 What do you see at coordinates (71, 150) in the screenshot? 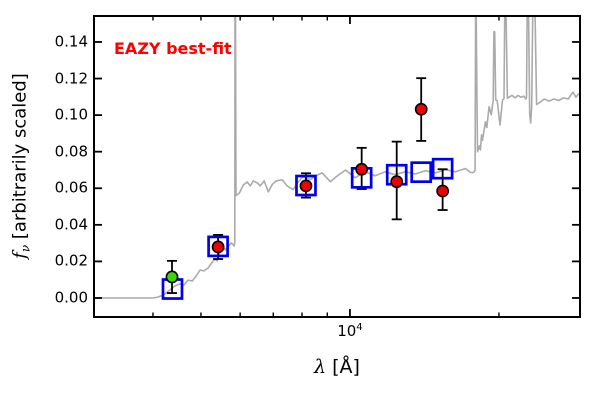
I see `y-tick-label: 0.08` at bounding box center [71, 150].